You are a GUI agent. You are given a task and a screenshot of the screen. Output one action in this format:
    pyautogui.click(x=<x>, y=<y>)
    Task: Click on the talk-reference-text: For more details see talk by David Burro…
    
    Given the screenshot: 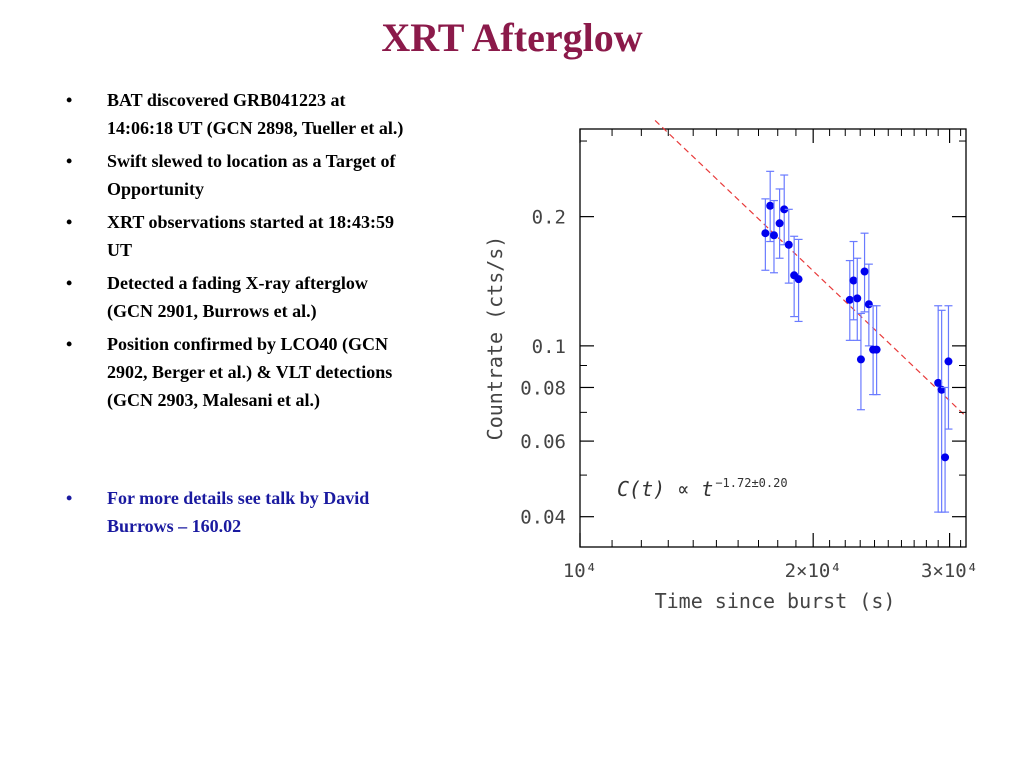 What is the action you would take?
    pyautogui.click(x=238, y=512)
    